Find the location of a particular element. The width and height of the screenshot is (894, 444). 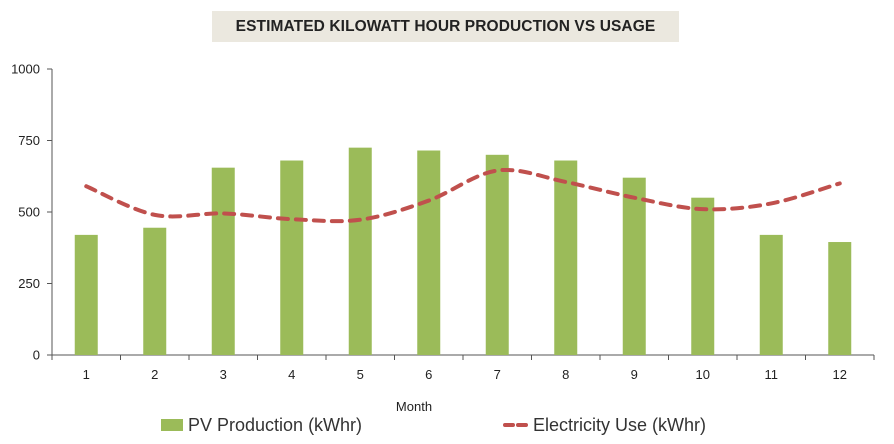

y-tick-label: 750 is located at coordinates (29, 140).